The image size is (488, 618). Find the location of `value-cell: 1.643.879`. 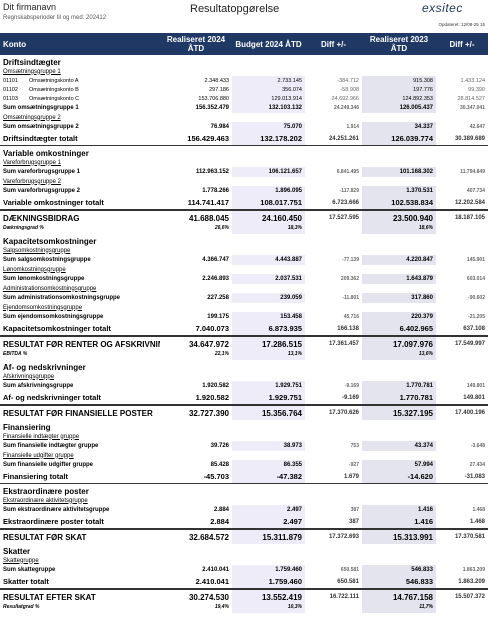

value-cell: 1.643.879 is located at coordinates (399, 279).